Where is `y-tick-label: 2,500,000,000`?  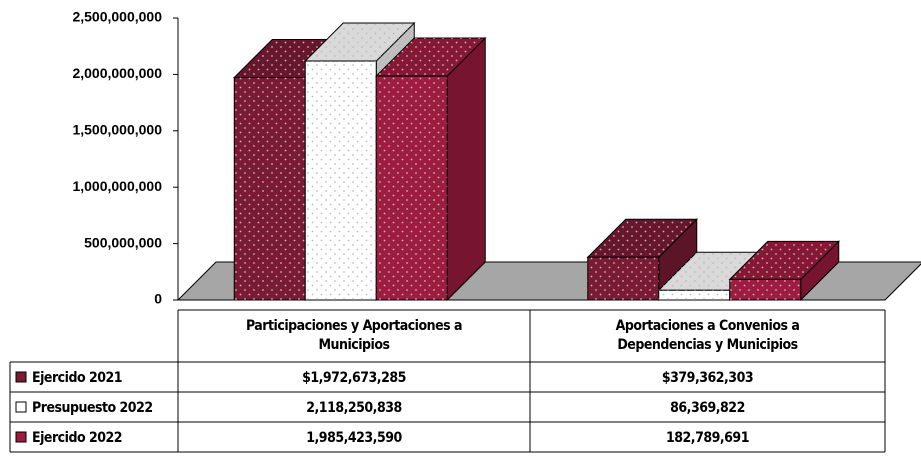 y-tick-label: 2,500,000,000 is located at coordinates (117, 17).